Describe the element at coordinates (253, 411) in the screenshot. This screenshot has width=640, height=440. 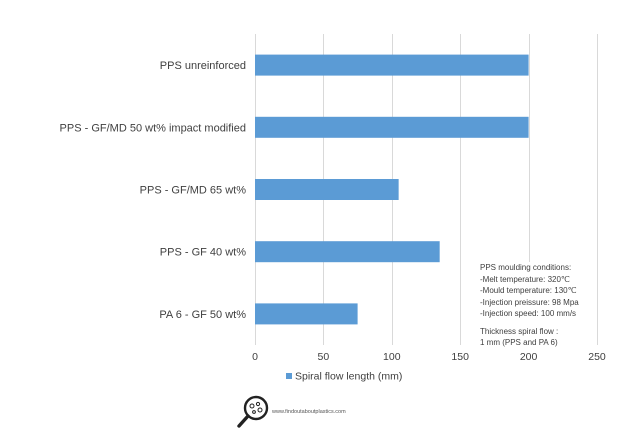
I see `magnifier-logo-icon` at that location.